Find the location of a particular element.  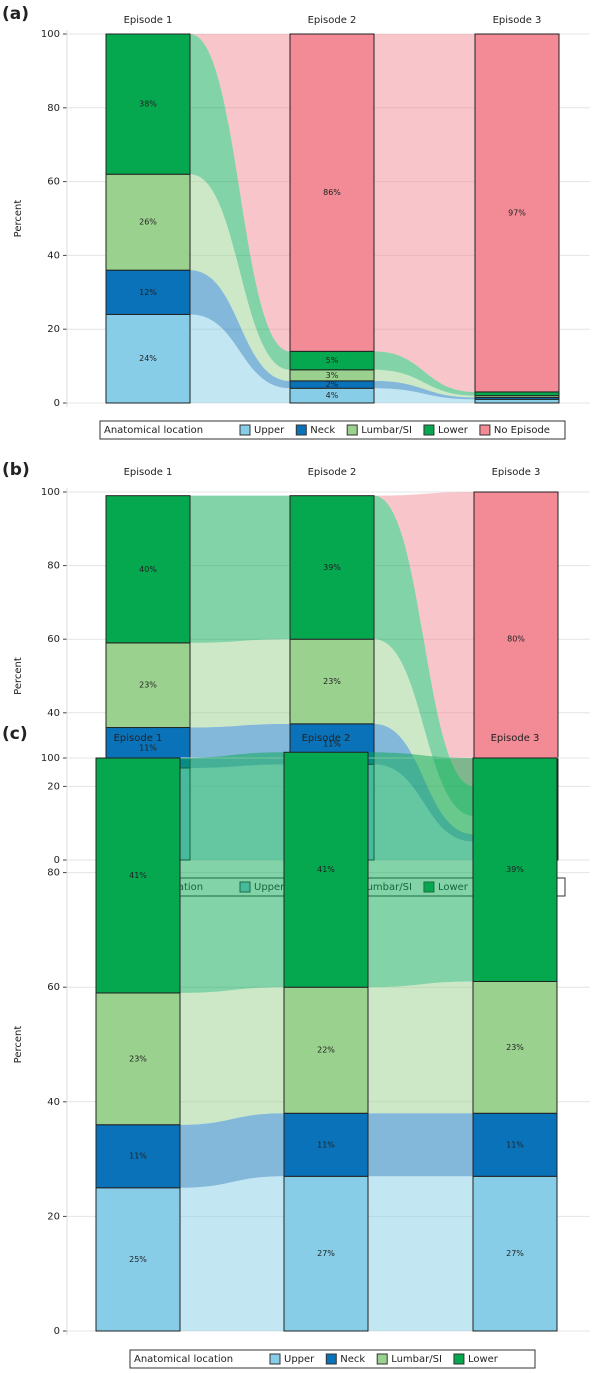

value-label: 26% is located at coordinates (148, 222).